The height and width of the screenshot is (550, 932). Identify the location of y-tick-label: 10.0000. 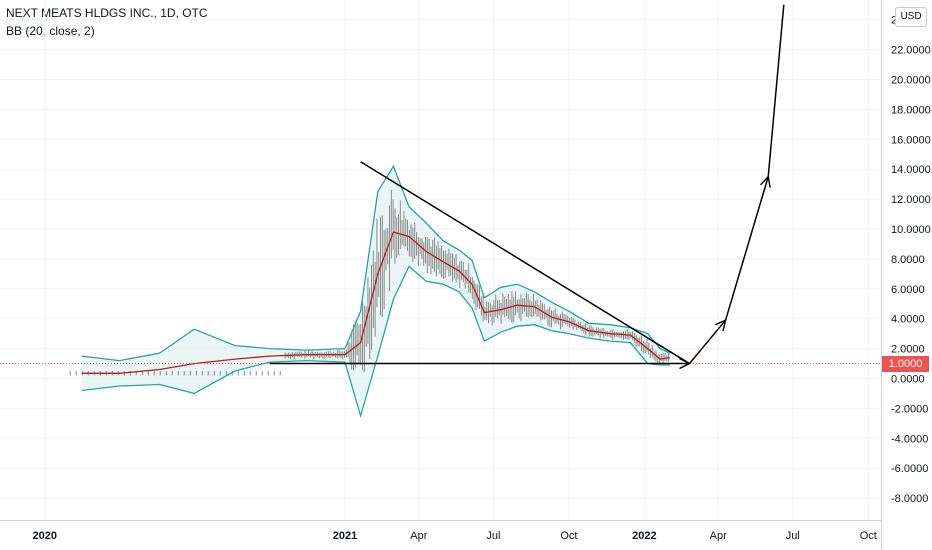
(911, 230).